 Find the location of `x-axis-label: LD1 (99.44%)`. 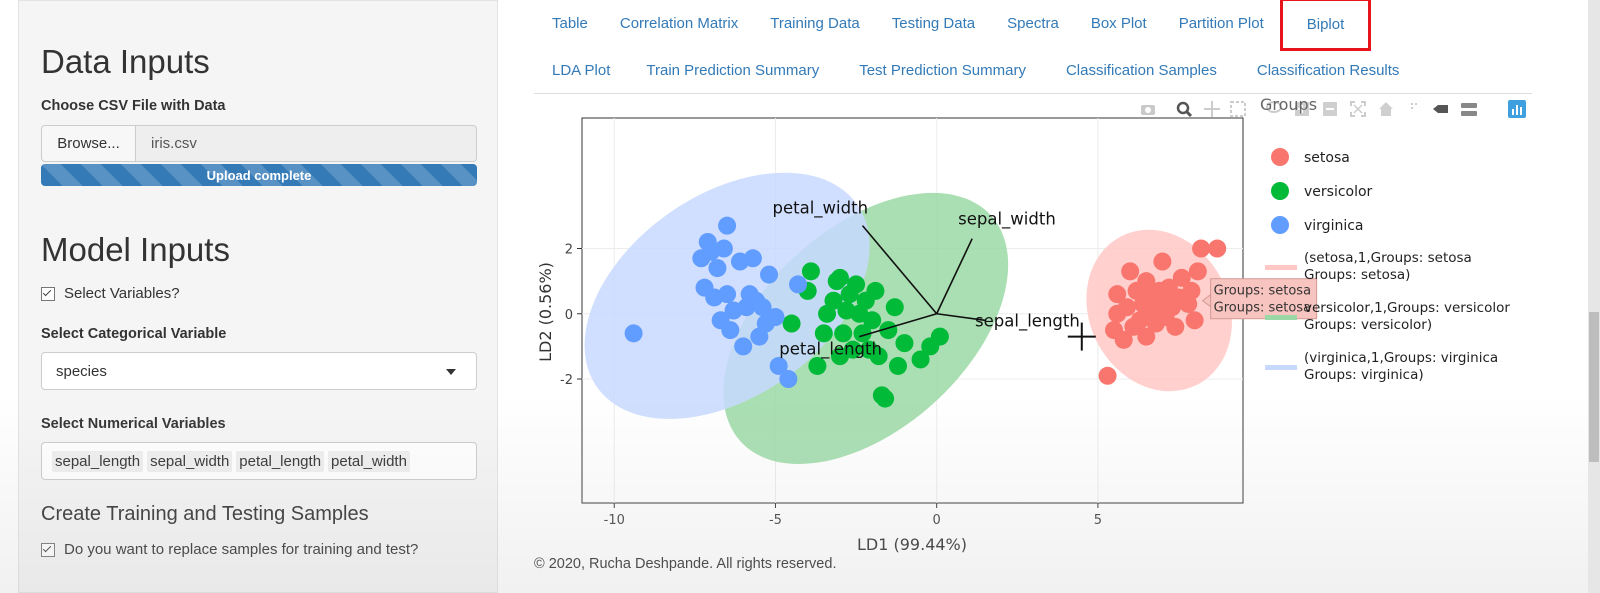

x-axis-label: LD1 (99.44%) is located at coordinates (912, 544).